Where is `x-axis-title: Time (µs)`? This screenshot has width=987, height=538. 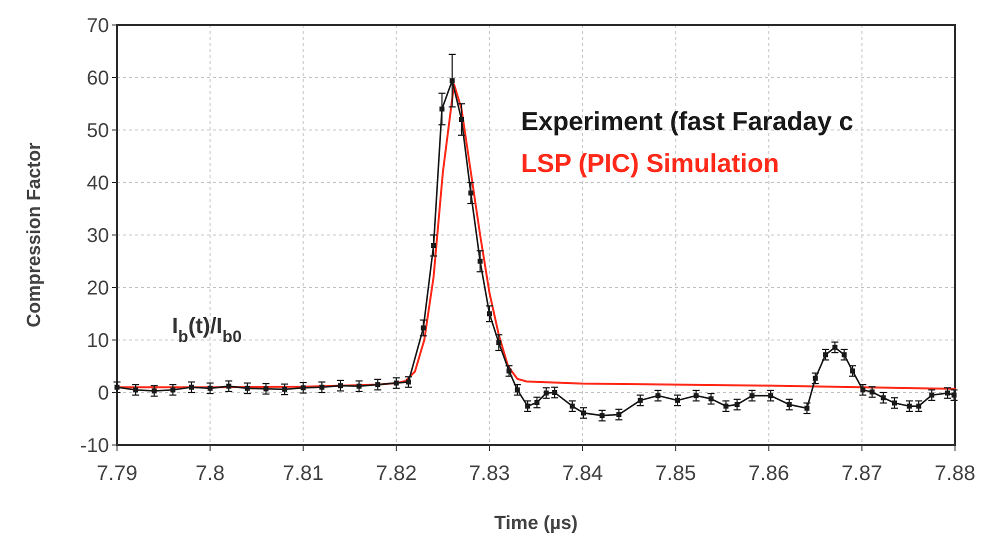 x-axis-title: Time (µs) is located at coordinates (536, 523).